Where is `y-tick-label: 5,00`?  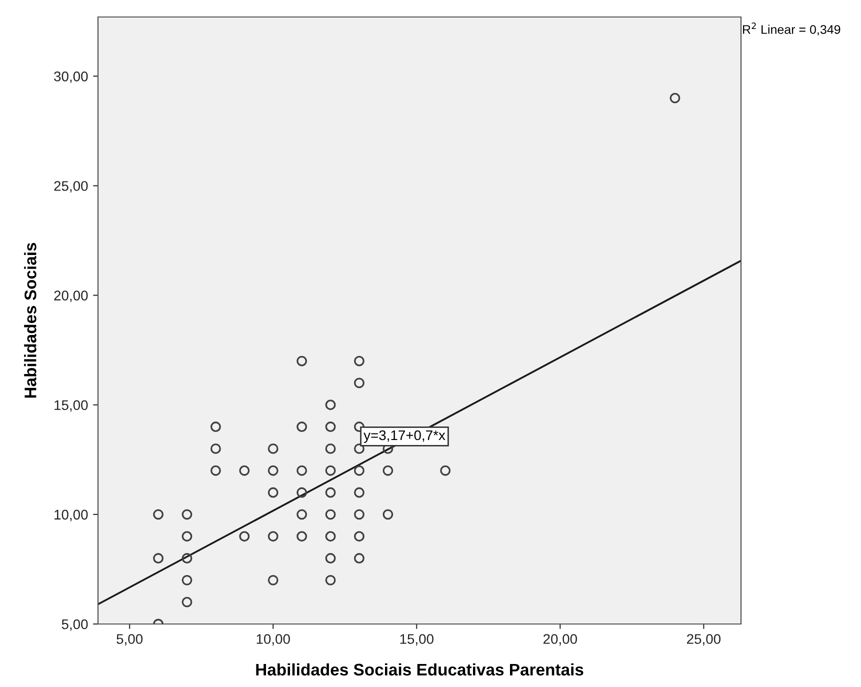
y-tick-label: 5,00 is located at coordinates (75, 625).